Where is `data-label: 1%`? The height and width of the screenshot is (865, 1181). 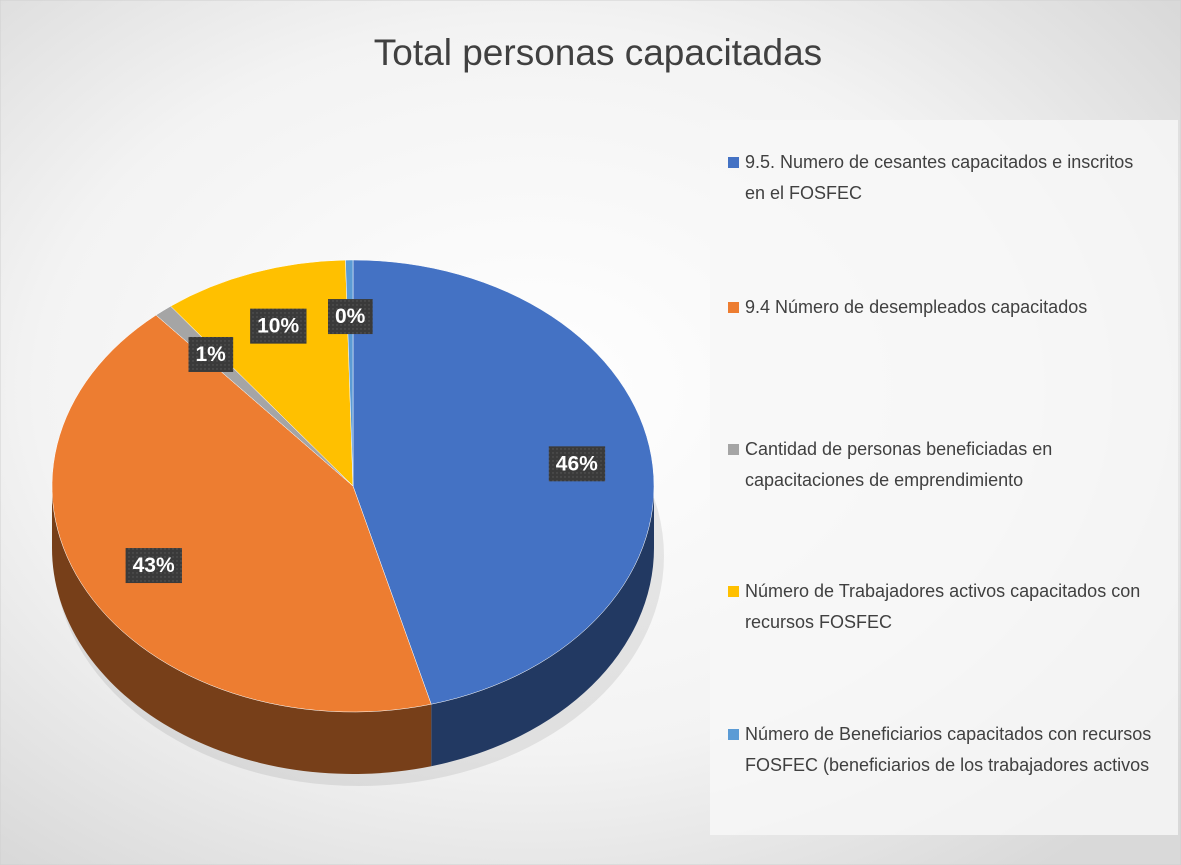
data-label: 1% is located at coordinates (210, 354).